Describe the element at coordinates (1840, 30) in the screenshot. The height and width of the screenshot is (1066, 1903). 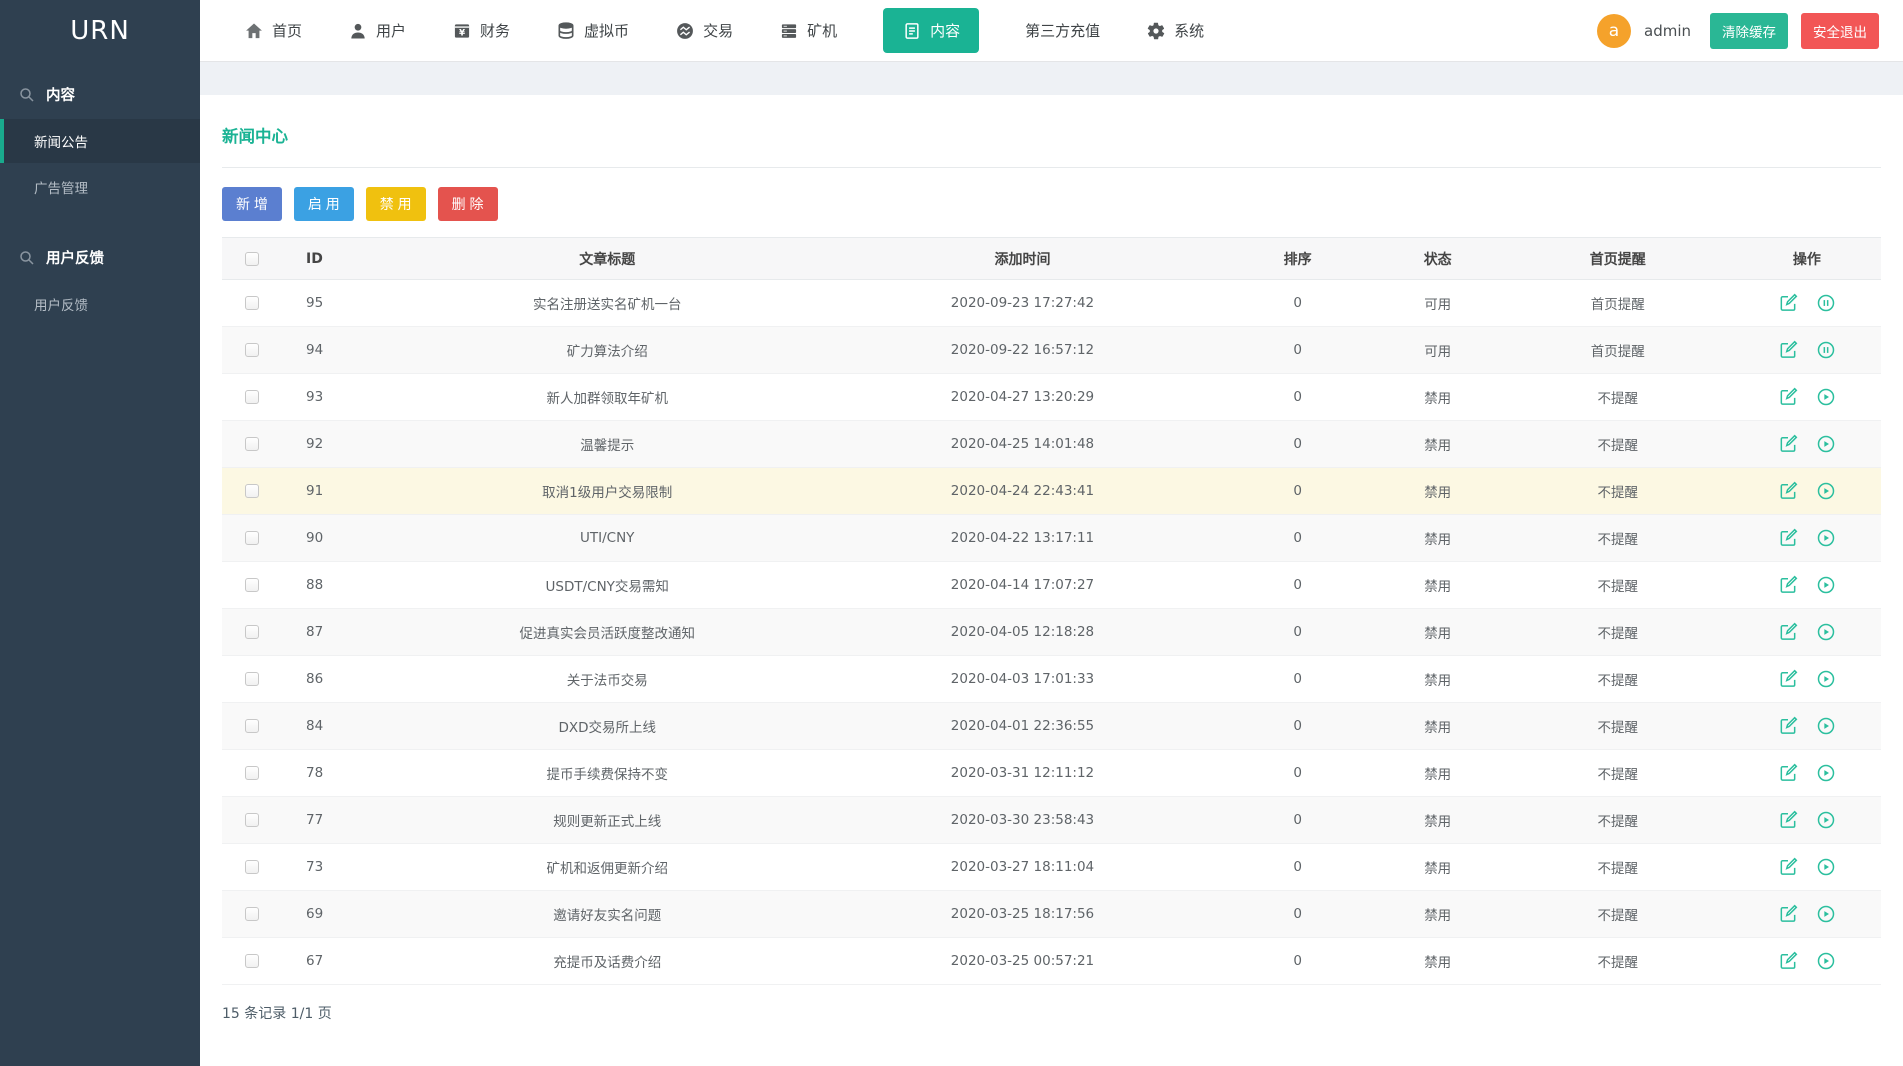
I see `logout-button: 安全退出` at that location.